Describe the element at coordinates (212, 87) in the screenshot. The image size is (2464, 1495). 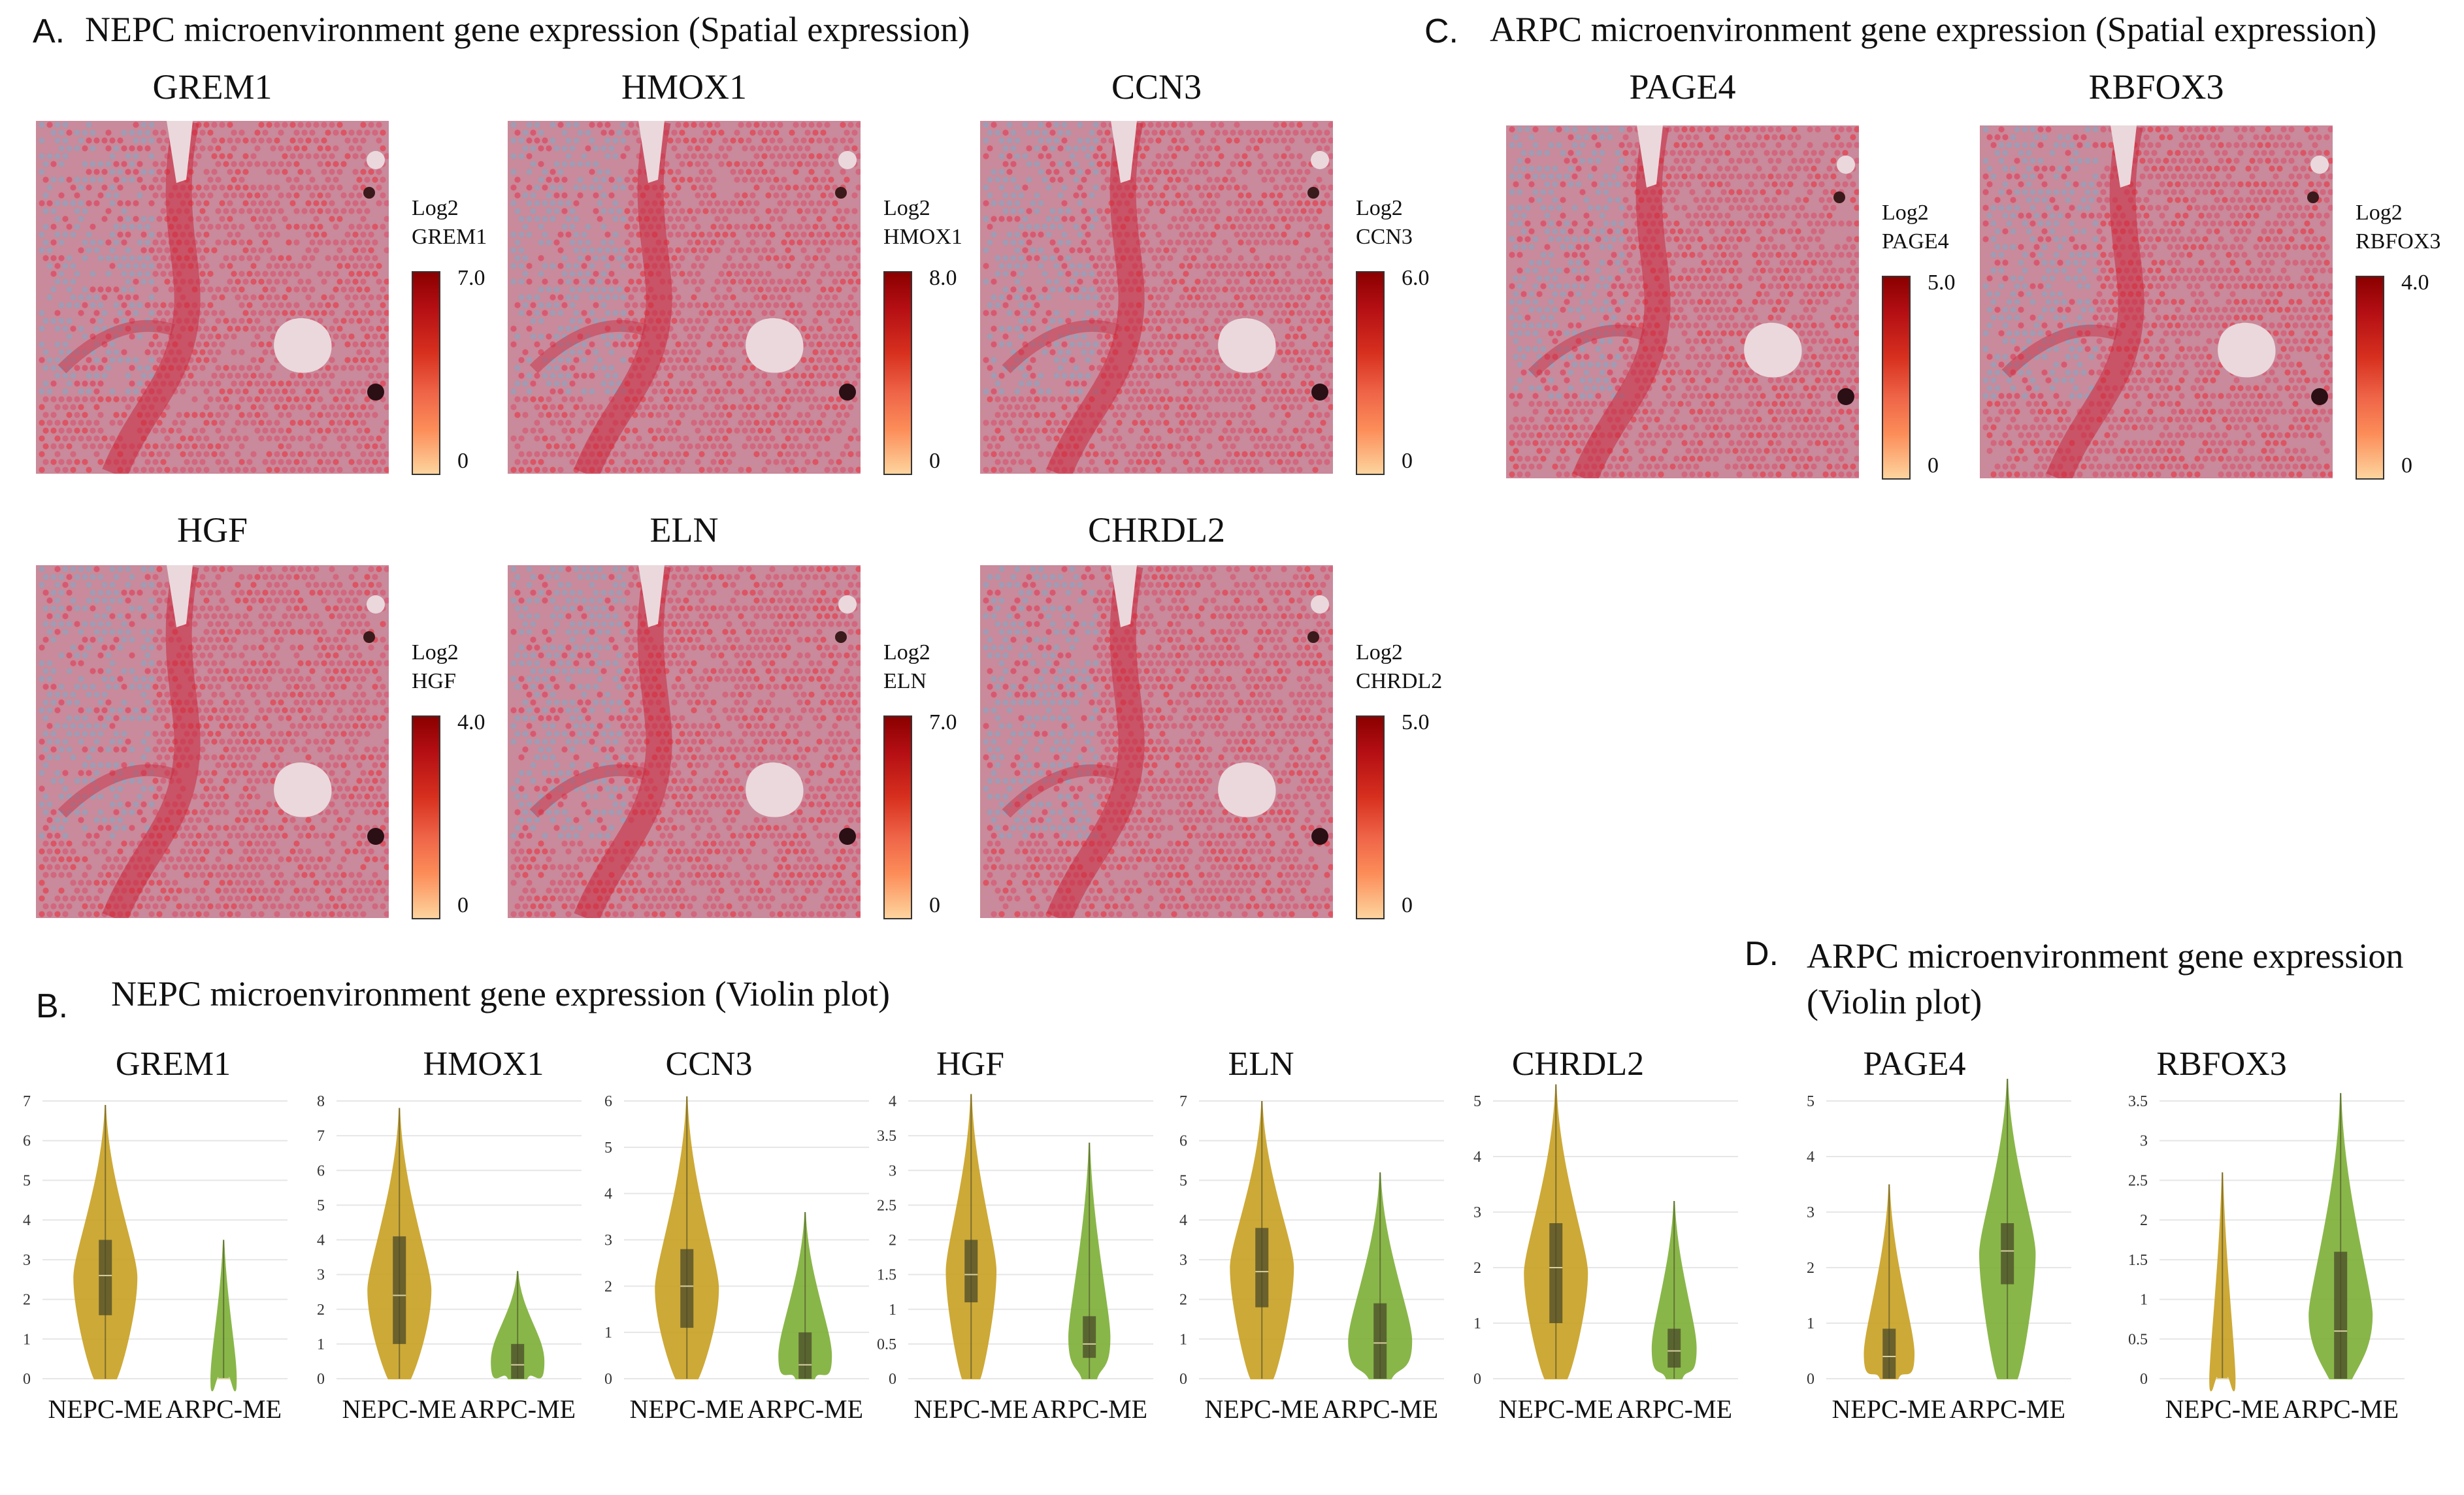
I see `spatial-gene-title: GREM1` at that location.